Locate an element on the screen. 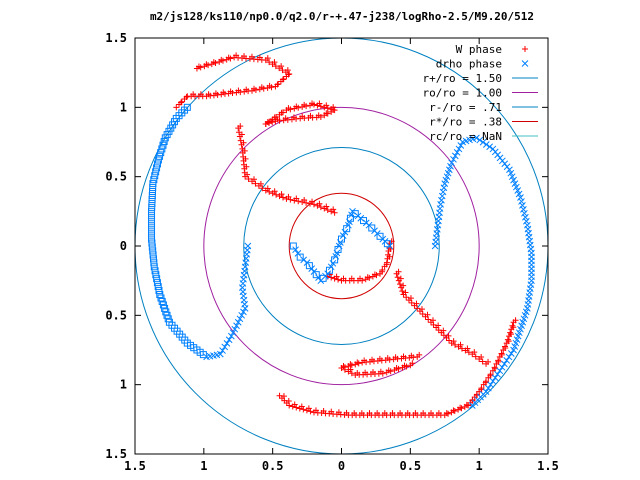 The height and width of the screenshot is (480, 640). legend-marker-plus is located at coordinates (525, 49).